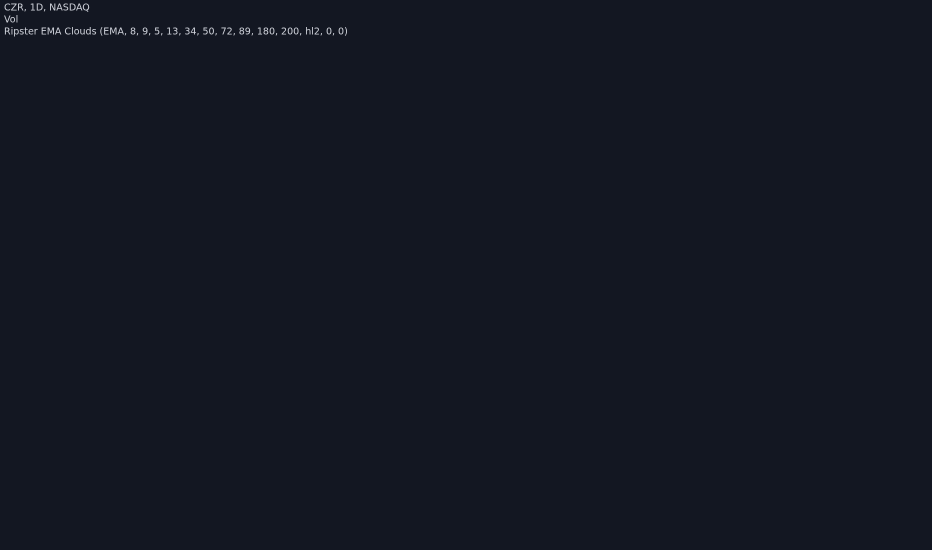  I want to click on volume-title: Vol, so click(11, 20).